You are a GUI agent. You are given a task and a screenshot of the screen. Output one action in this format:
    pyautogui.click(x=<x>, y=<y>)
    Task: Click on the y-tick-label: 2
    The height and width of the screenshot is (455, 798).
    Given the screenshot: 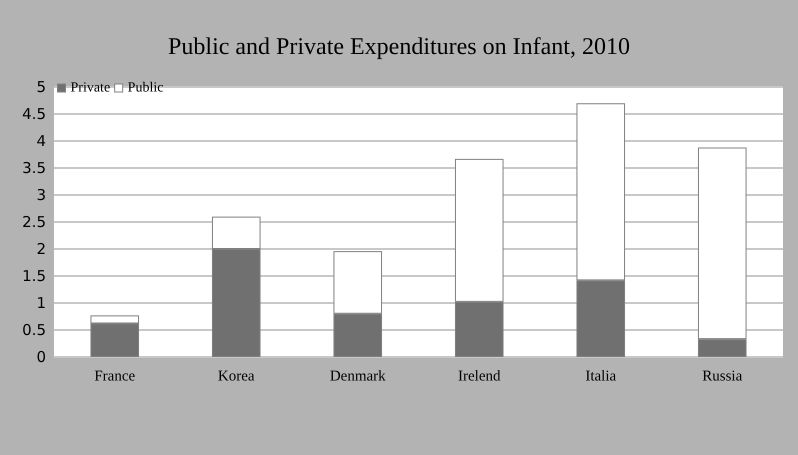 What is the action you would take?
    pyautogui.click(x=41, y=249)
    